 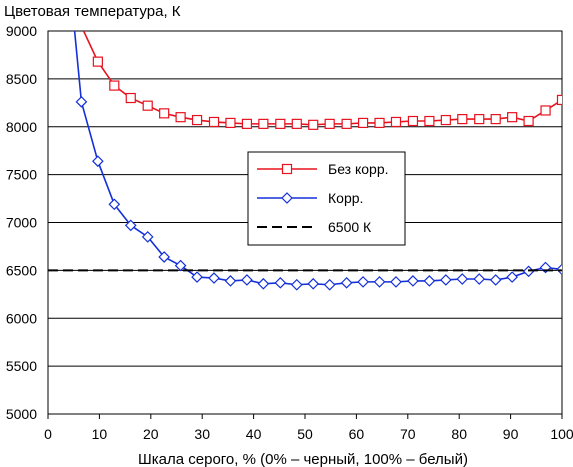 What do you see at coordinates (21, 31) in the screenshot?
I see `y-tick-label: 9000` at bounding box center [21, 31].